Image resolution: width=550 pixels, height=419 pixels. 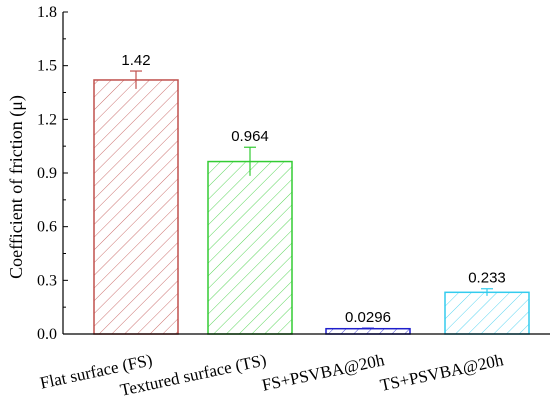 I want to click on y-tick-labels: 0.0 0.3 0.6 0.9 1.2 1.5 1.8, so click(x=47, y=173).